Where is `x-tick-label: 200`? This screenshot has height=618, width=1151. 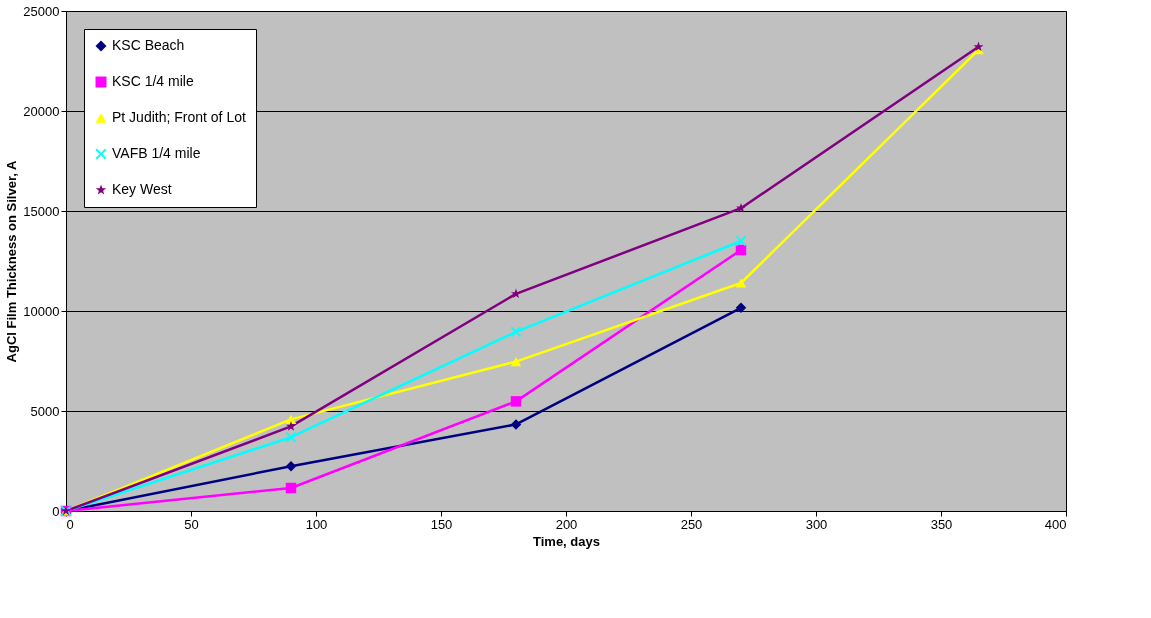 x-tick-label: 200 is located at coordinates (566, 524).